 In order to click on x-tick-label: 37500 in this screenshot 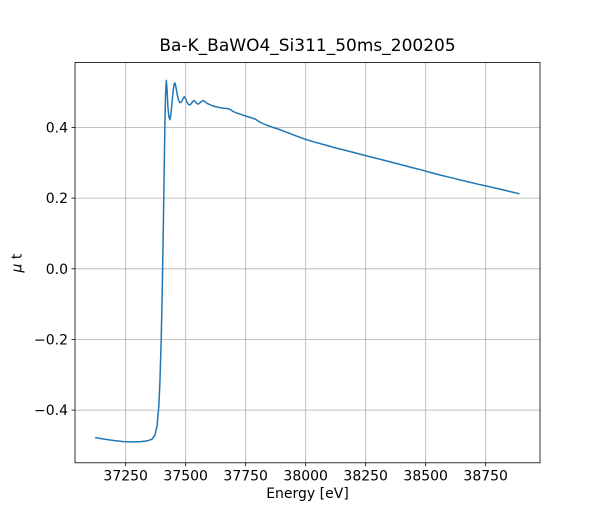, I will do `click(185, 477)`.